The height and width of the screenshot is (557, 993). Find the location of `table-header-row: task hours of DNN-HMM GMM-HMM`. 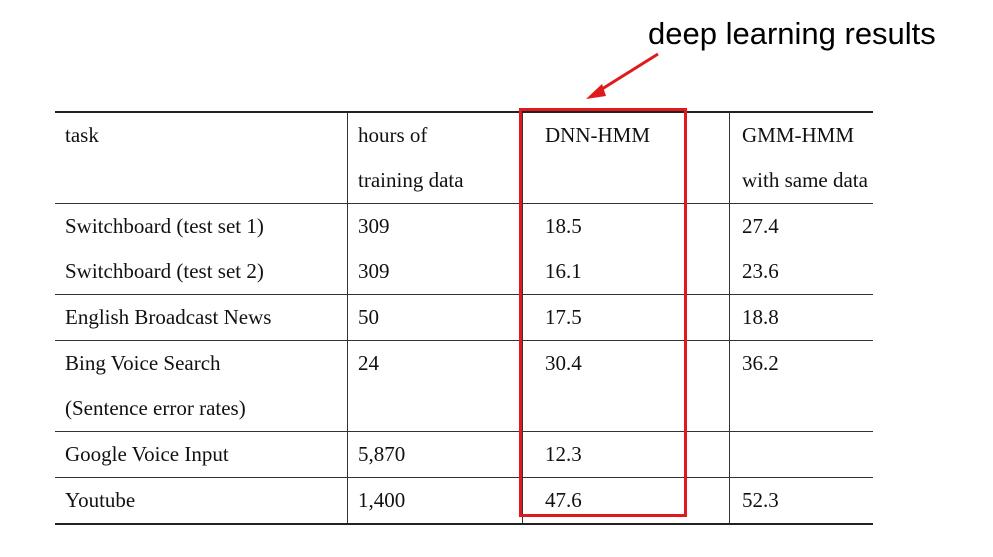

table-header-row: task hours of DNN-HMM GMM-HMM is located at coordinates (464, 135).